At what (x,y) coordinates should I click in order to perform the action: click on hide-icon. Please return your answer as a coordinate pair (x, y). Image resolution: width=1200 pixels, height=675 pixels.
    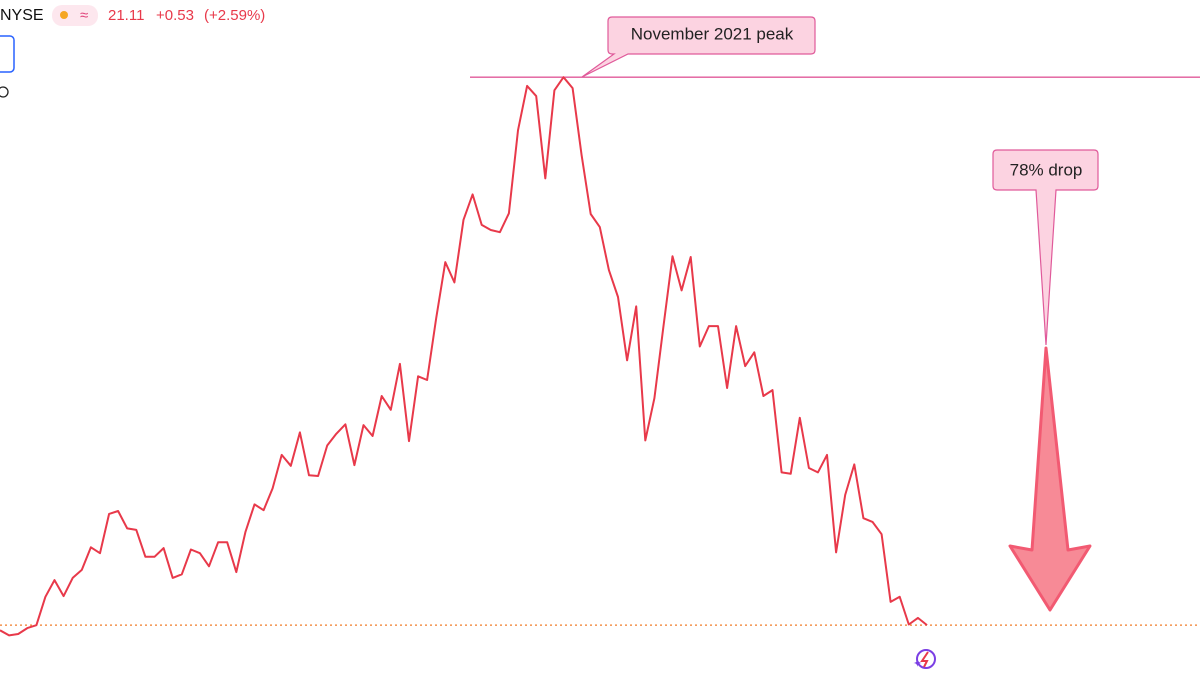
    Looking at the image, I should click on (4, 92).